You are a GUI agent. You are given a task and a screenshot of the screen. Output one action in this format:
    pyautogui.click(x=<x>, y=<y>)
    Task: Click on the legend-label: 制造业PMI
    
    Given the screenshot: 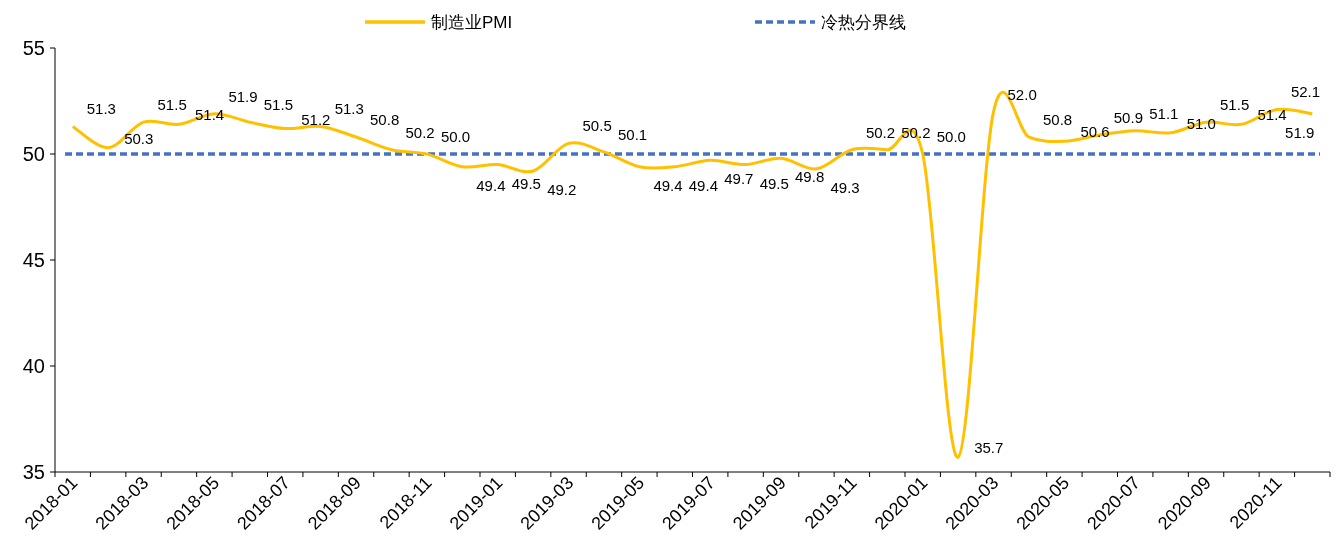 What is the action you would take?
    pyautogui.click(x=472, y=22)
    